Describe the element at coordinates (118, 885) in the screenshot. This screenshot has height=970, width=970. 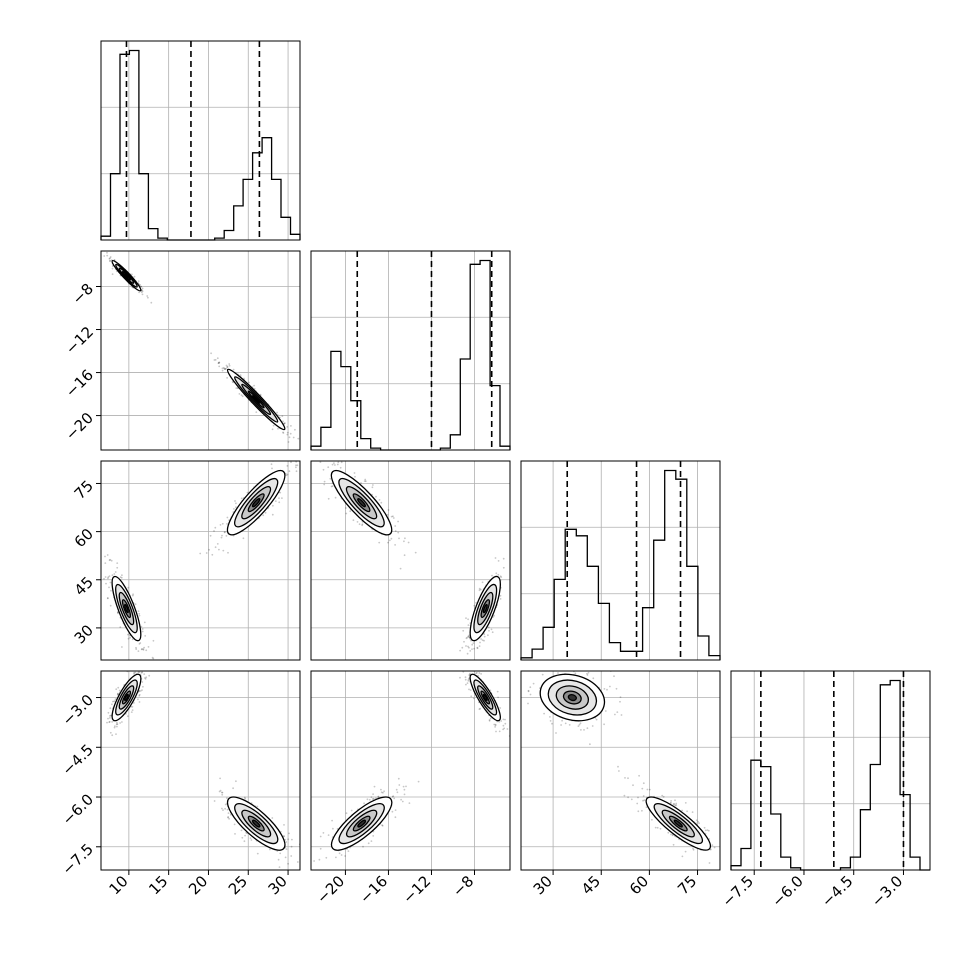
I see `xtick-label: 10` at that location.